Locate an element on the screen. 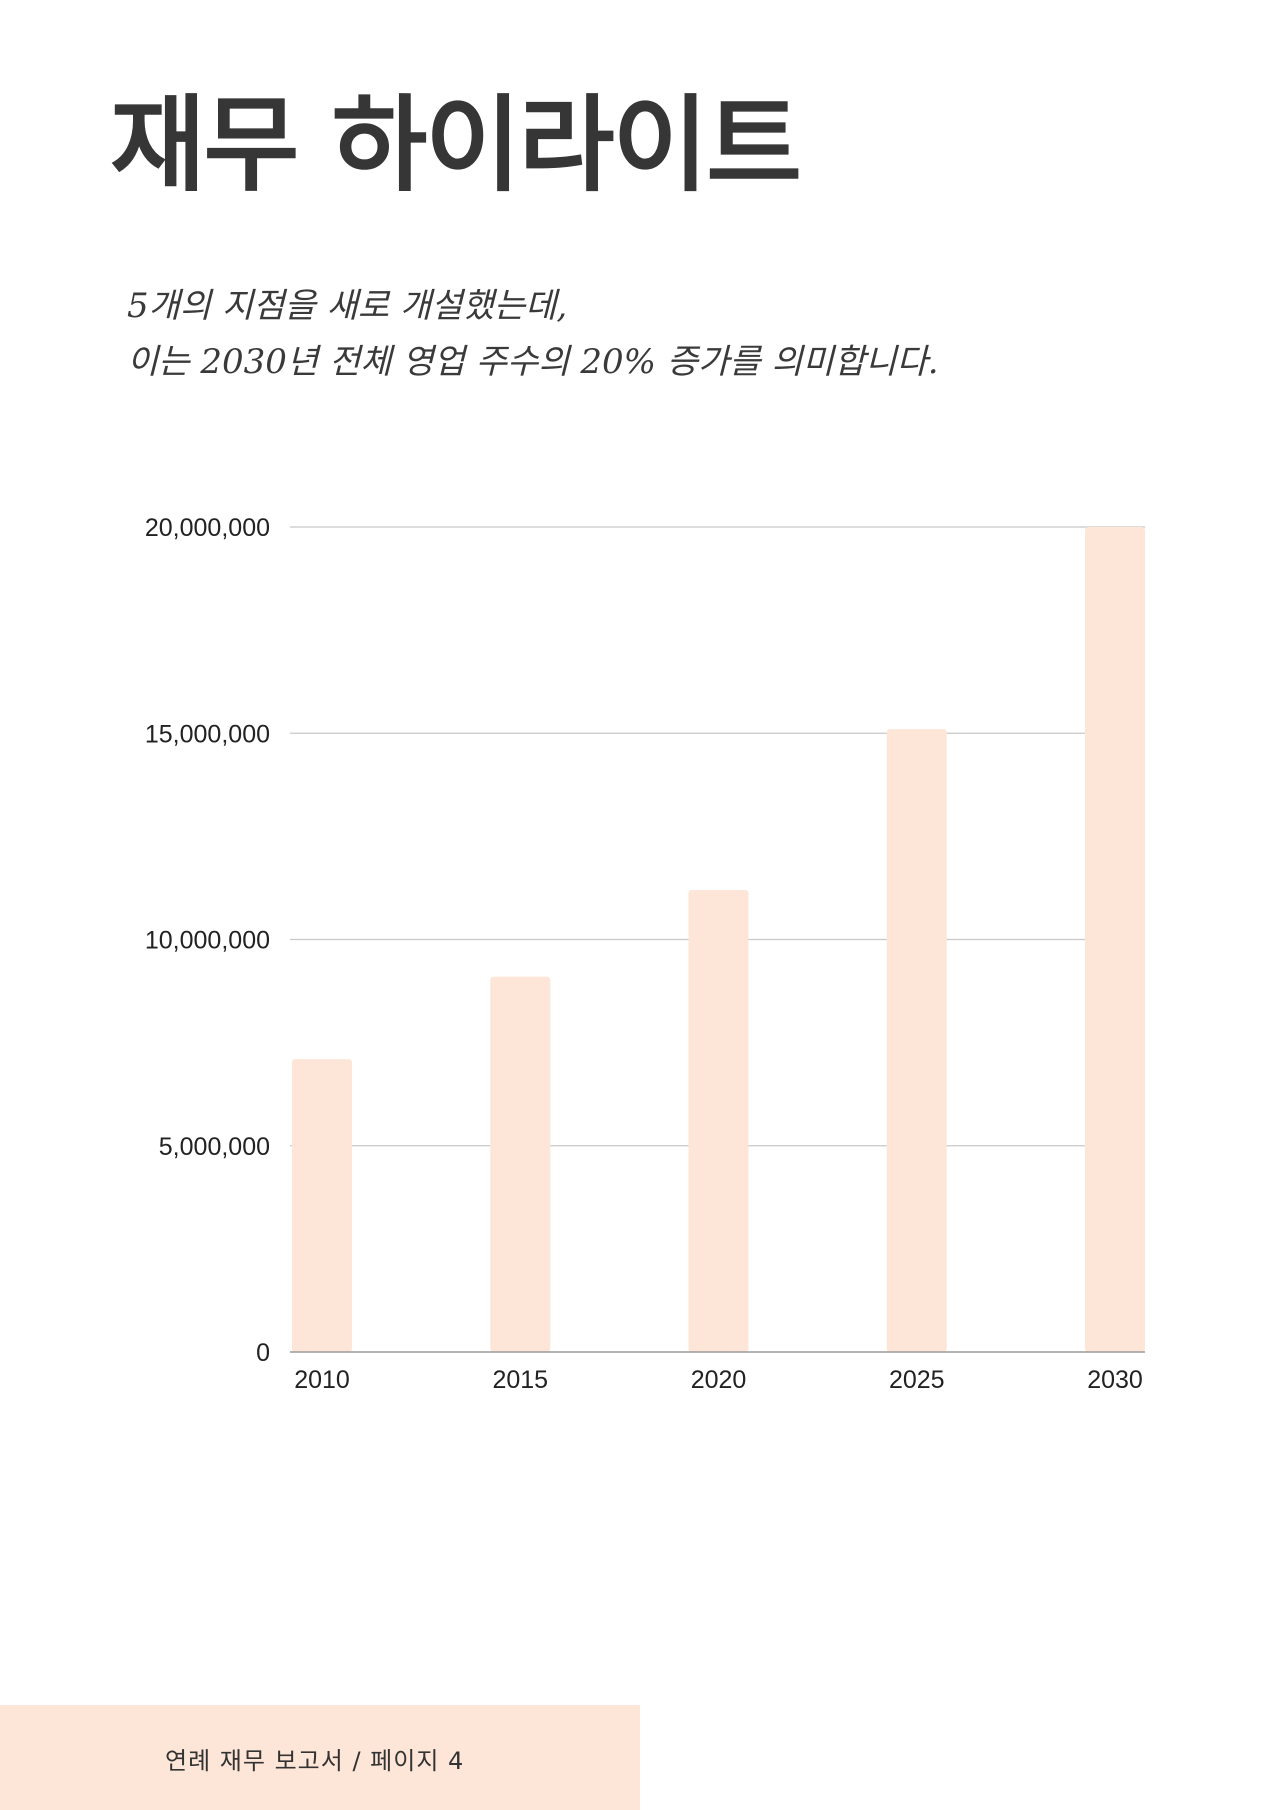  bar-2010 is located at coordinates (322, 1205).